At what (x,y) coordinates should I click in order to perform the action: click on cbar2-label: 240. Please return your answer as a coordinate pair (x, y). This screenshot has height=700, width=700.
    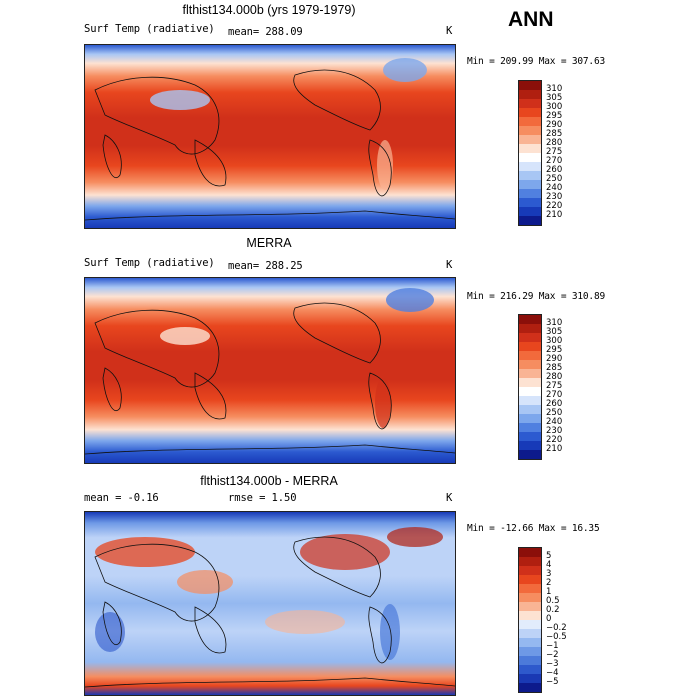
    Looking at the image, I should click on (554, 421).